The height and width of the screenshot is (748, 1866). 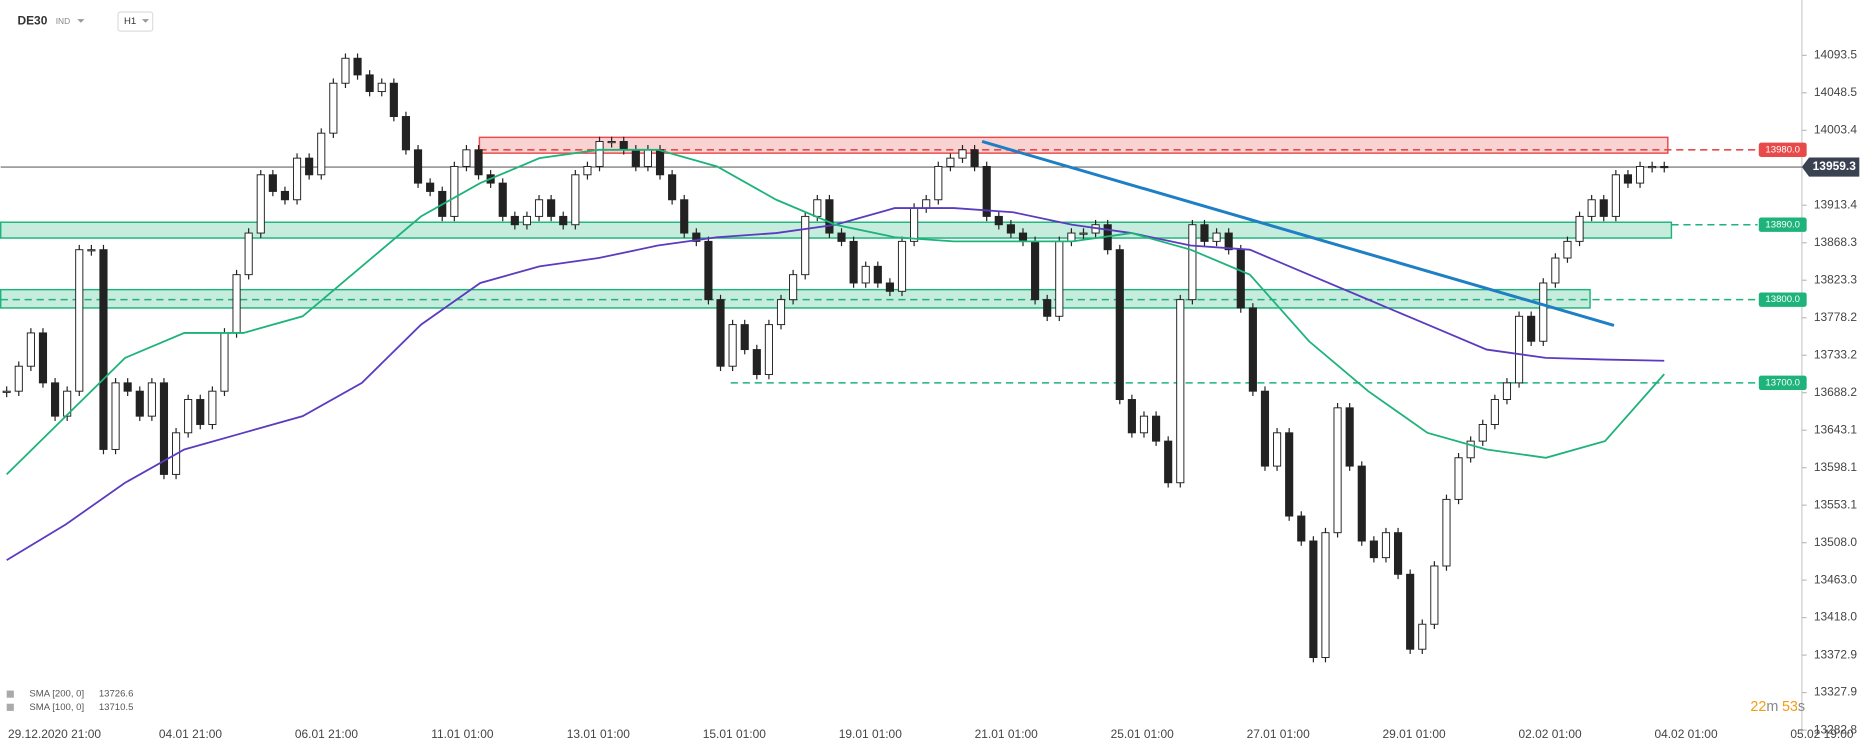 What do you see at coordinates (54, 734) in the screenshot?
I see `x-tick-label: 29.12.2020 21:00` at bounding box center [54, 734].